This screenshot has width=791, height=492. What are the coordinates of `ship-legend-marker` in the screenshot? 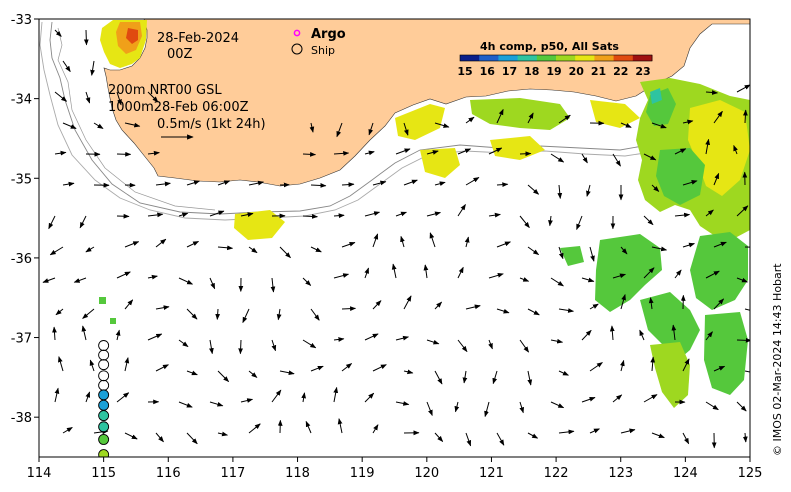 It's located at (297, 49).